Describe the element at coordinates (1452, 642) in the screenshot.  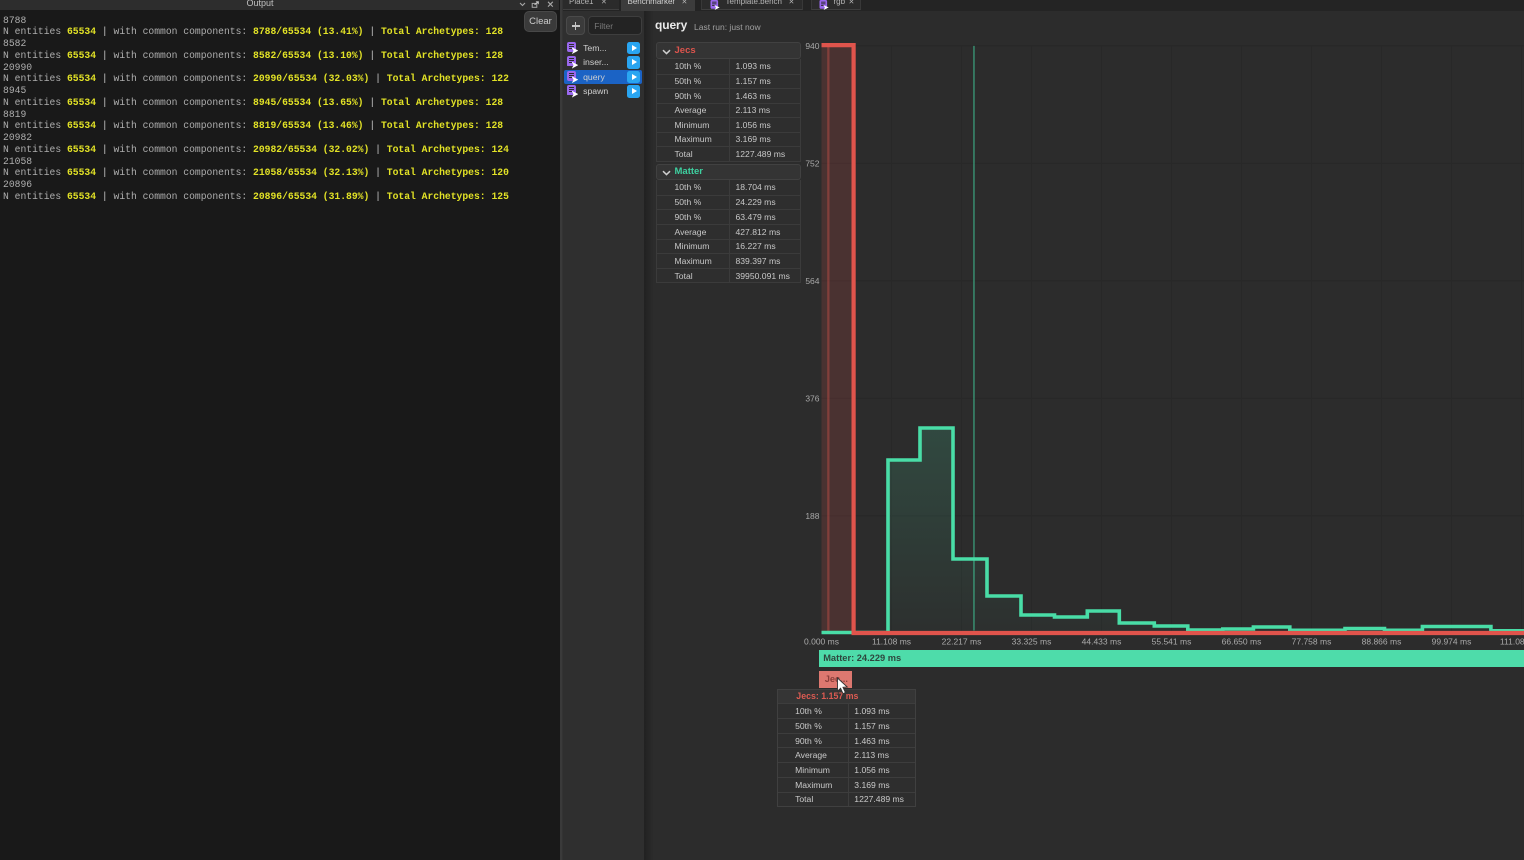
I see `svg-text: 99.974 ms` at that location.